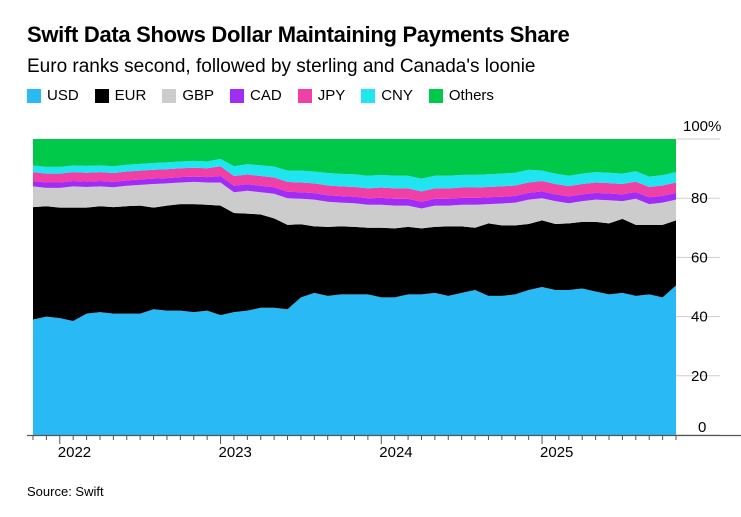  What do you see at coordinates (266, 95) in the screenshot?
I see `legend-label: CAD` at bounding box center [266, 95].